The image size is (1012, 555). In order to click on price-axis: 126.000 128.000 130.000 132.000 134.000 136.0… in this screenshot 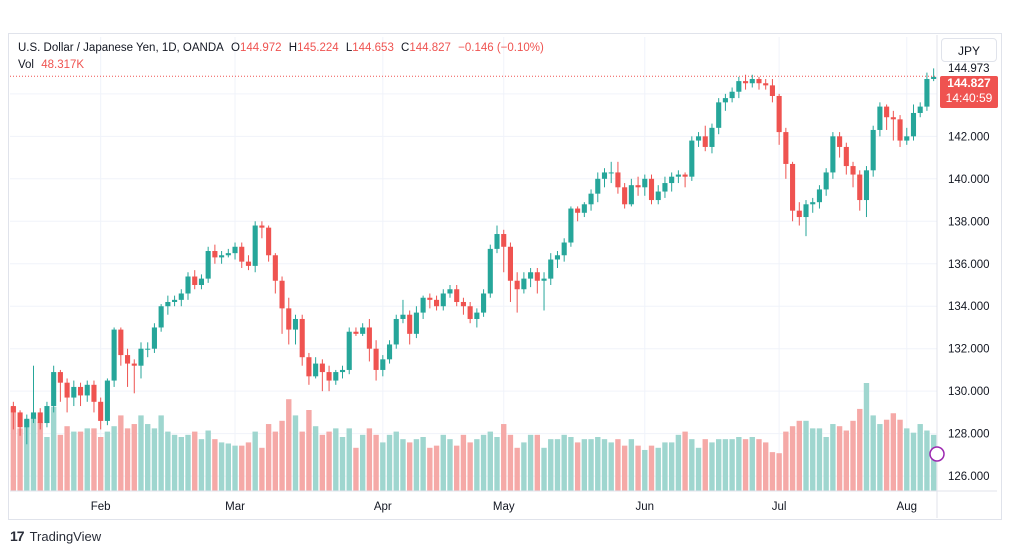, I will do `click(959, 276)`.